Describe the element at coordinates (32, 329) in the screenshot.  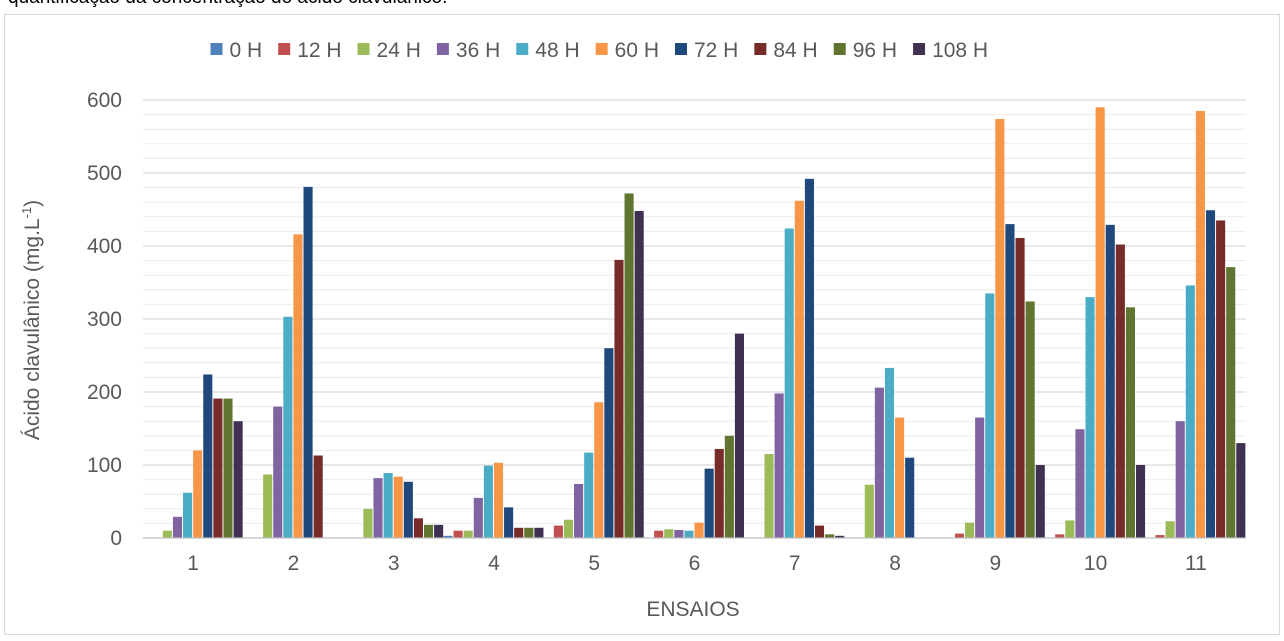
I see `y-axis-label-main: Ácido clavulânico (mg.L` at that location.